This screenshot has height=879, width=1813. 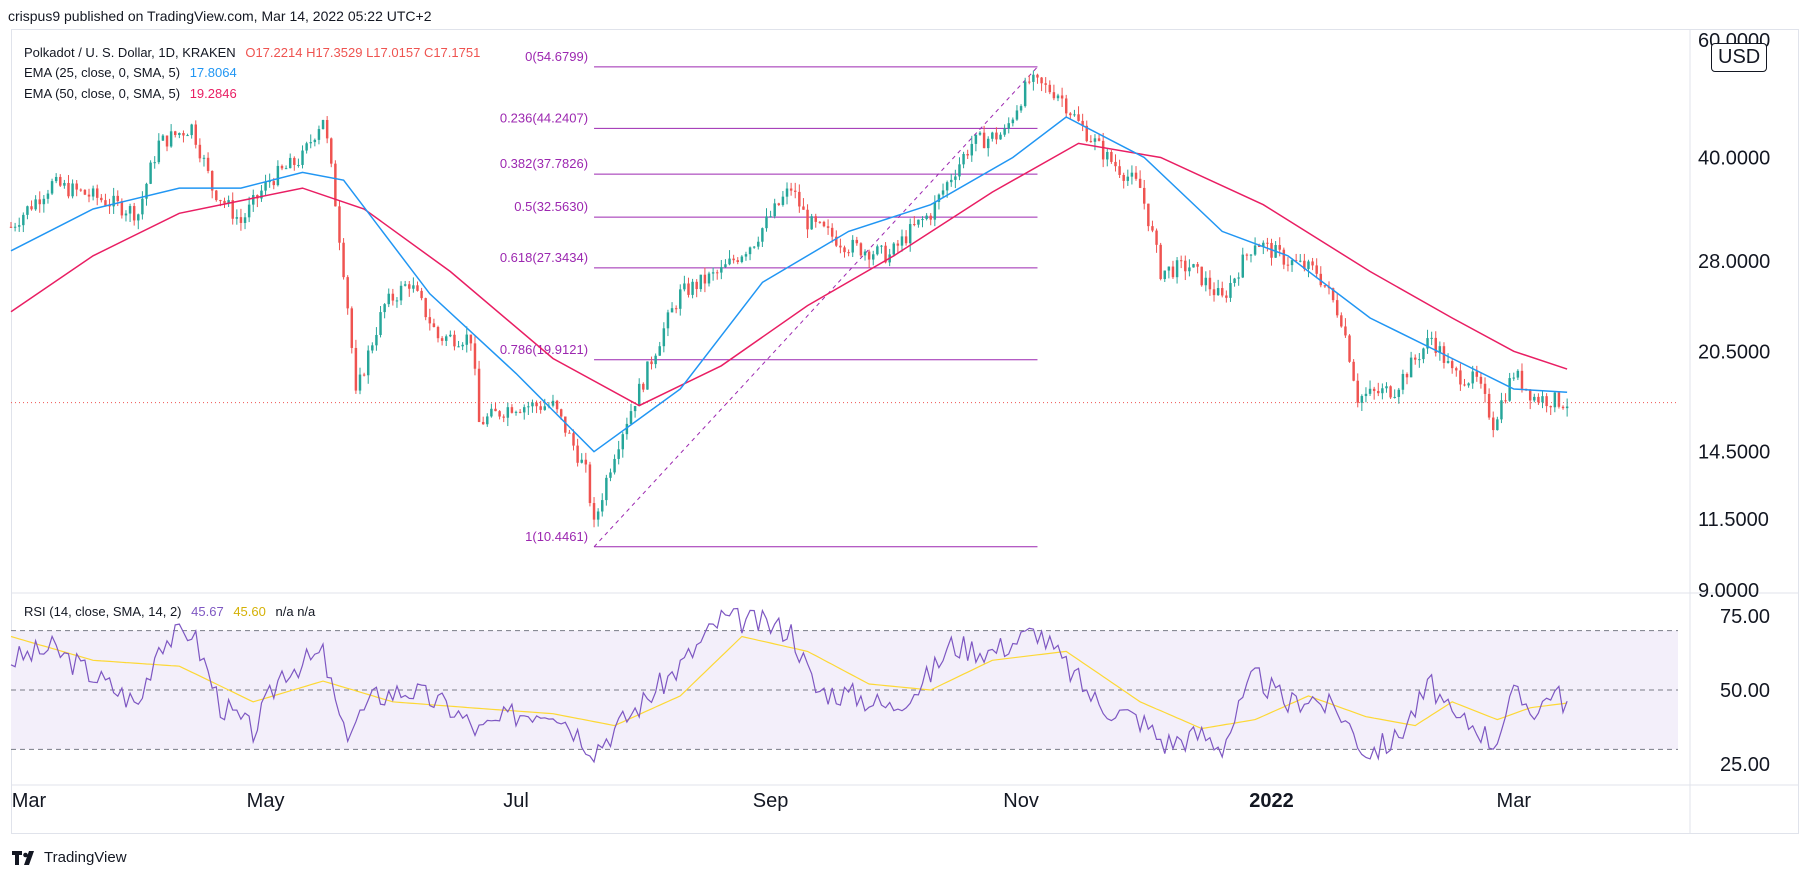 What do you see at coordinates (130, 93) in the screenshot?
I see `ema50-legend: EMA (50, close, 0, SMA, 5) 19.2846` at bounding box center [130, 93].